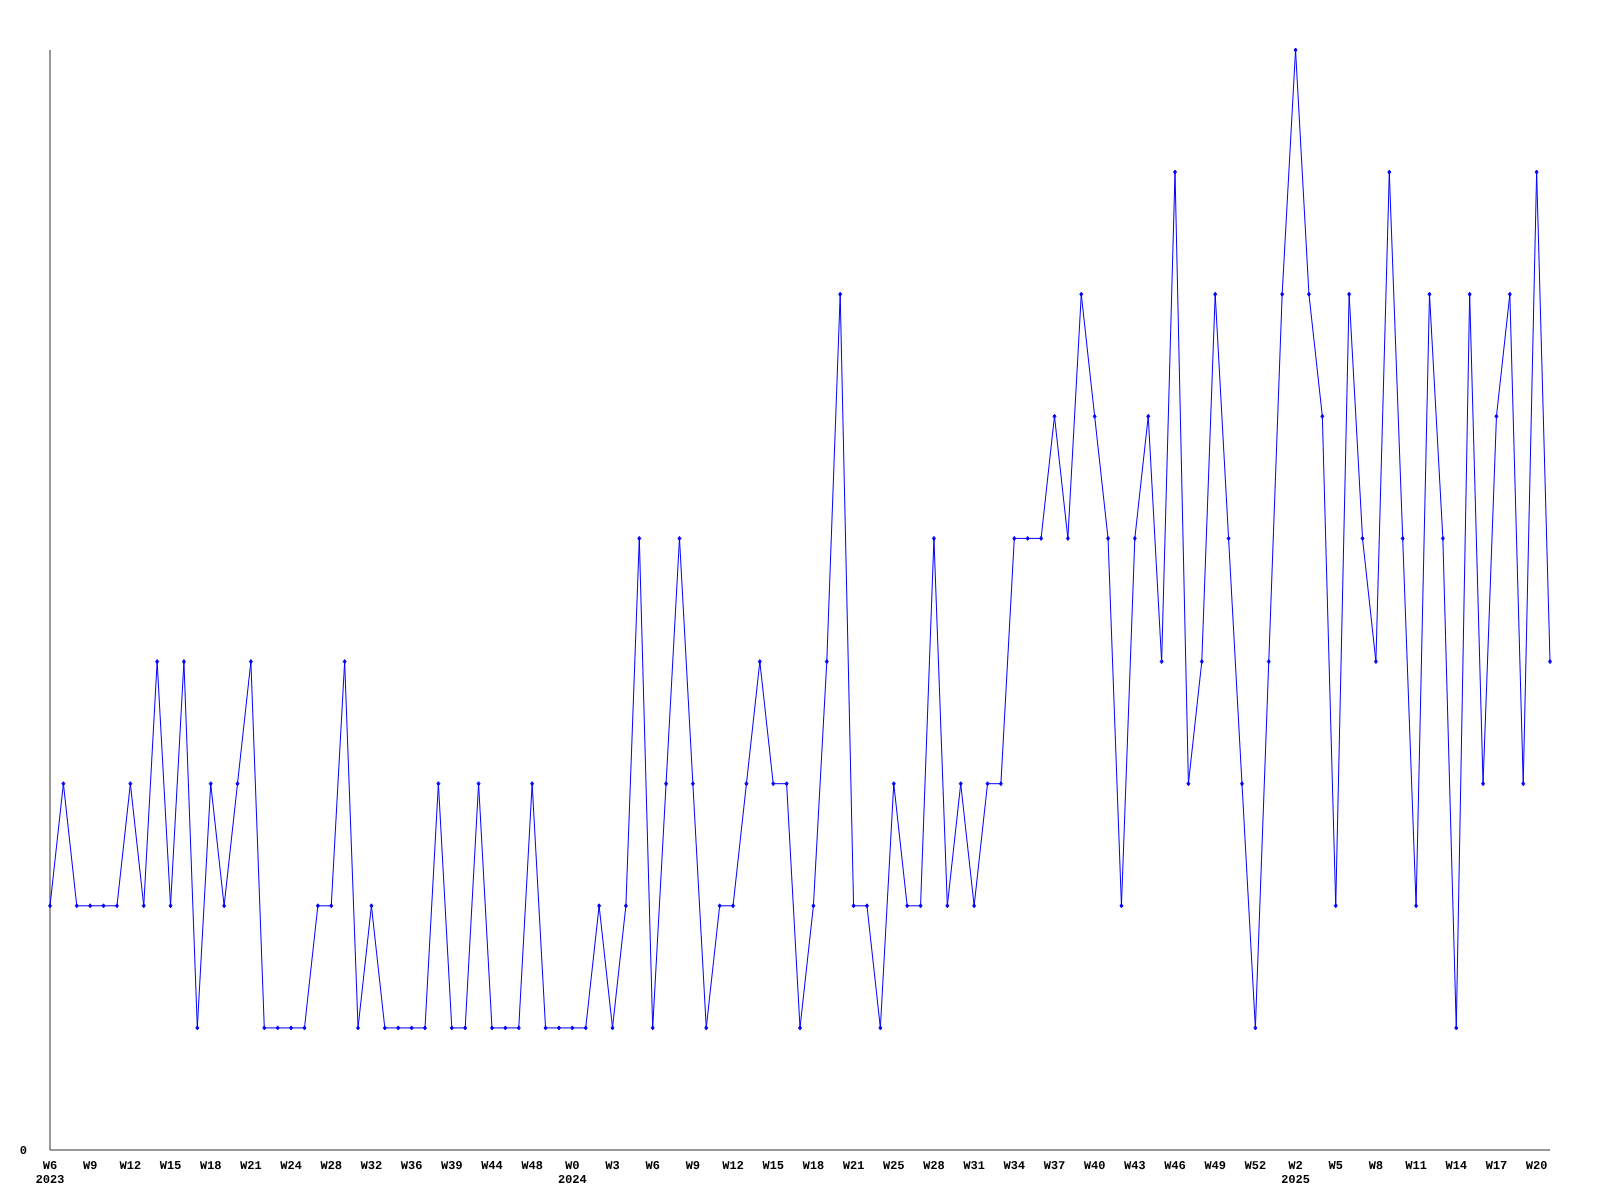 Image resolution: width=1600 pixels, height=1200 pixels. What do you see at coordinates (1014, 1165) in the screenshot?
I see `x-tick-label: W34` at bounding box center [1014, 1165].